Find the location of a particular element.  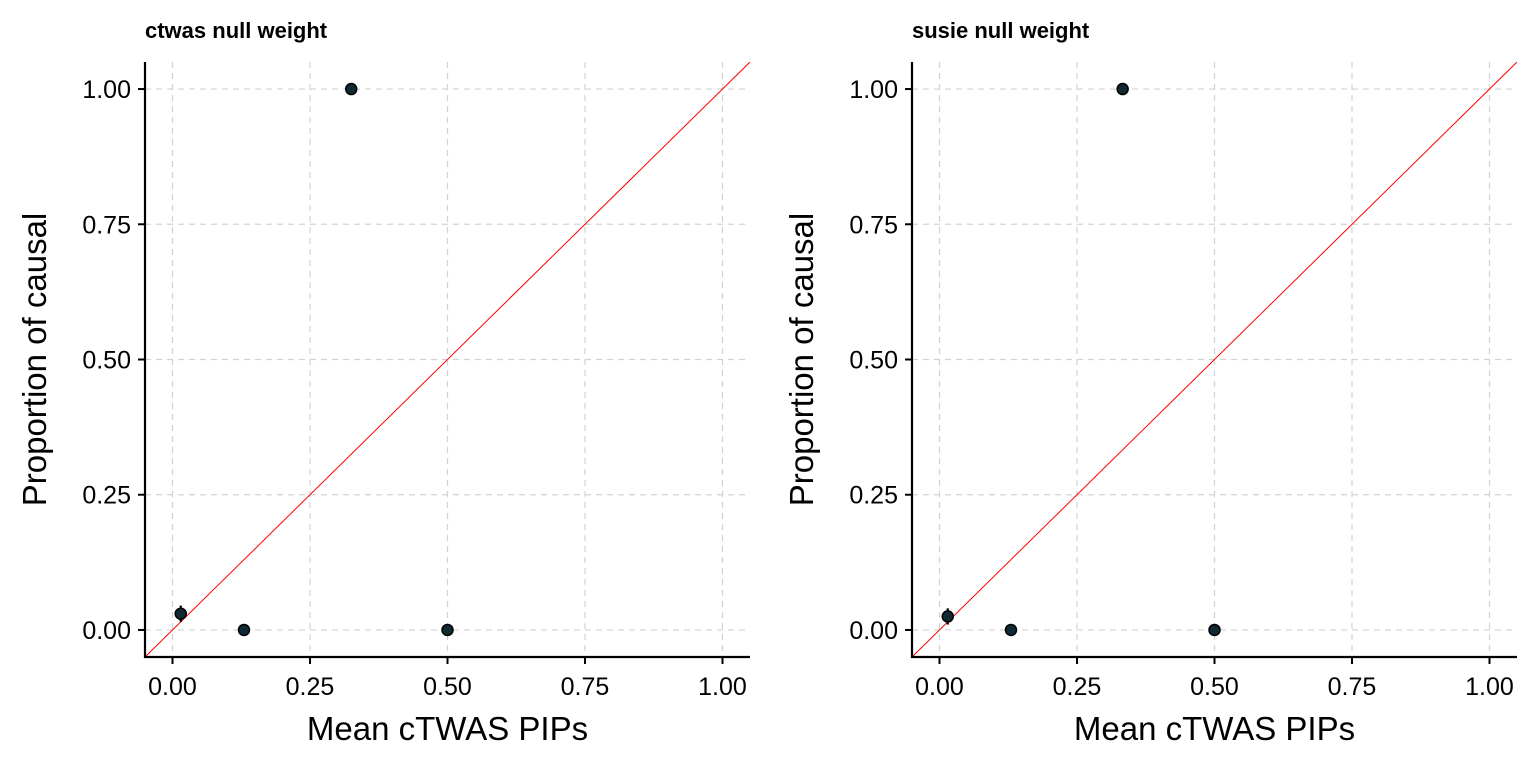

panel-title: ctwas null weight is located at coordinates (236, 30).